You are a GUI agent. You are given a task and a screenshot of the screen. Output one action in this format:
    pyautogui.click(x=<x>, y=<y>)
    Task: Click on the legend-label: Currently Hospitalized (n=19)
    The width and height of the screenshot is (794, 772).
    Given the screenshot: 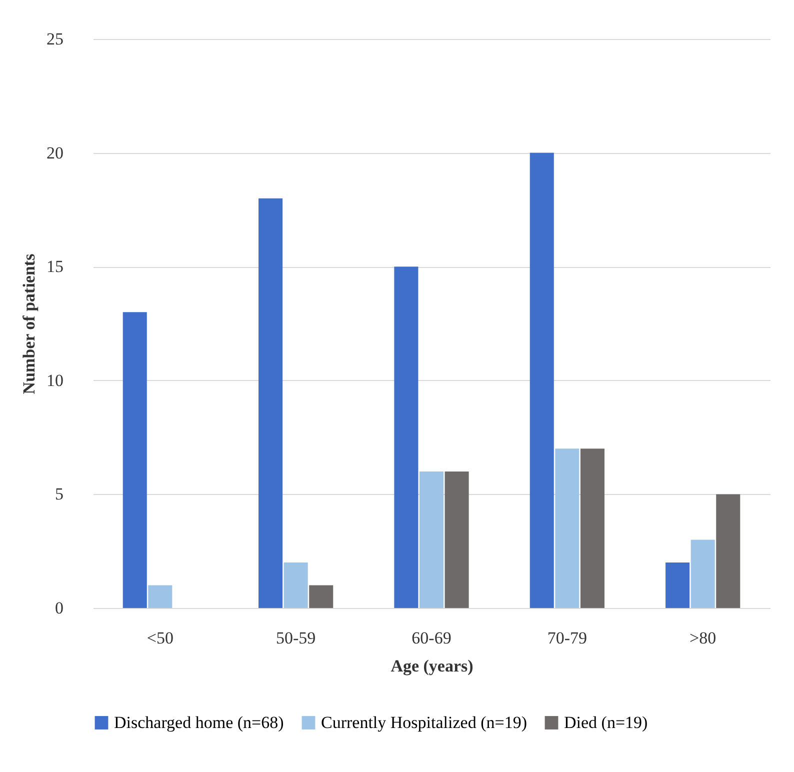 What is the action you would take?
    pyautogui.click(x=424, y=722)
    